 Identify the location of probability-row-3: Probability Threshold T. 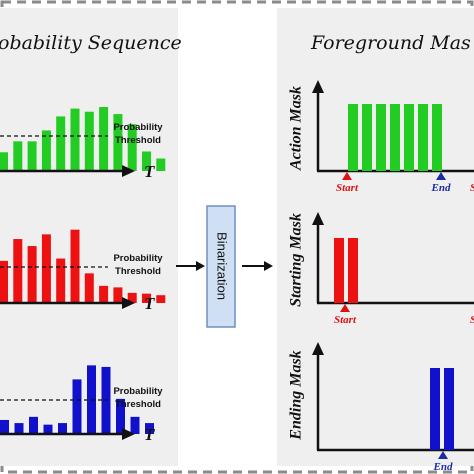
(81, 404).